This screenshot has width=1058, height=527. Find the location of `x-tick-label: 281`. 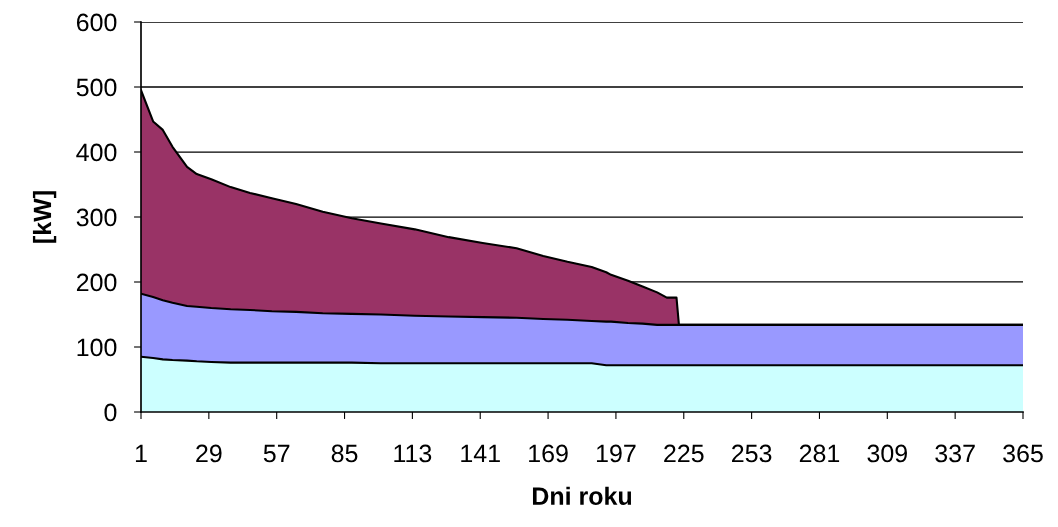

x-tick-label: 281 is located at coordinates (819, 453).